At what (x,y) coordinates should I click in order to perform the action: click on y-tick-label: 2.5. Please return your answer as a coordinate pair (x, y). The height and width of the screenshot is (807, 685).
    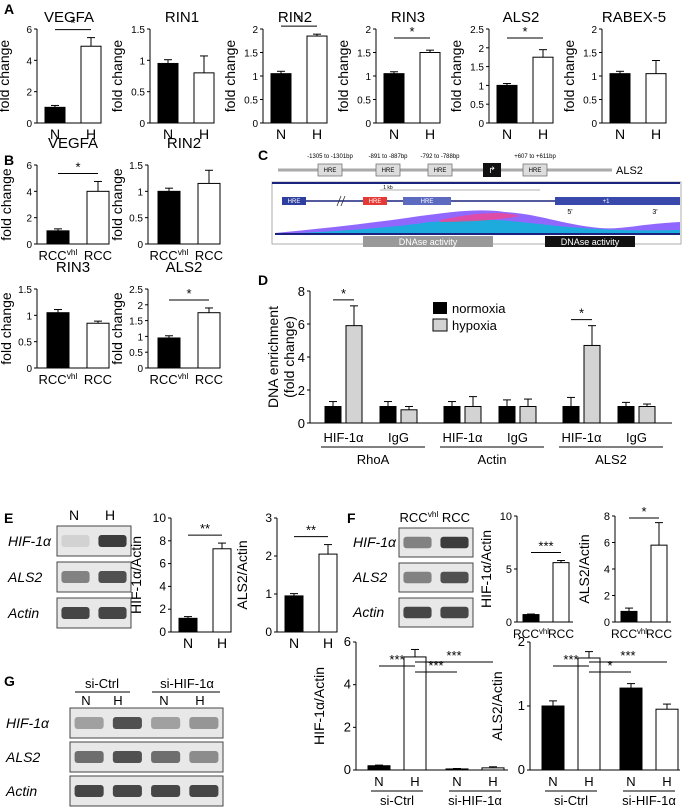
    Looking at the image, I should click on (136, 290).